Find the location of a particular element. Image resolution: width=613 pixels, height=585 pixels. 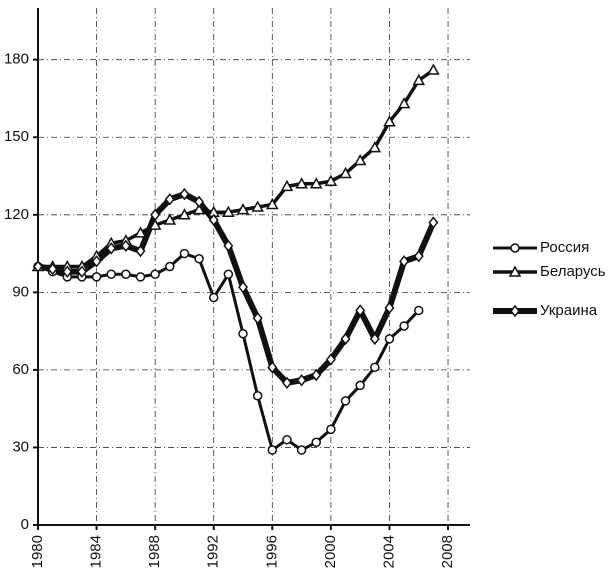

x-tick-label: 2004 is located at coordinates (388, 551).